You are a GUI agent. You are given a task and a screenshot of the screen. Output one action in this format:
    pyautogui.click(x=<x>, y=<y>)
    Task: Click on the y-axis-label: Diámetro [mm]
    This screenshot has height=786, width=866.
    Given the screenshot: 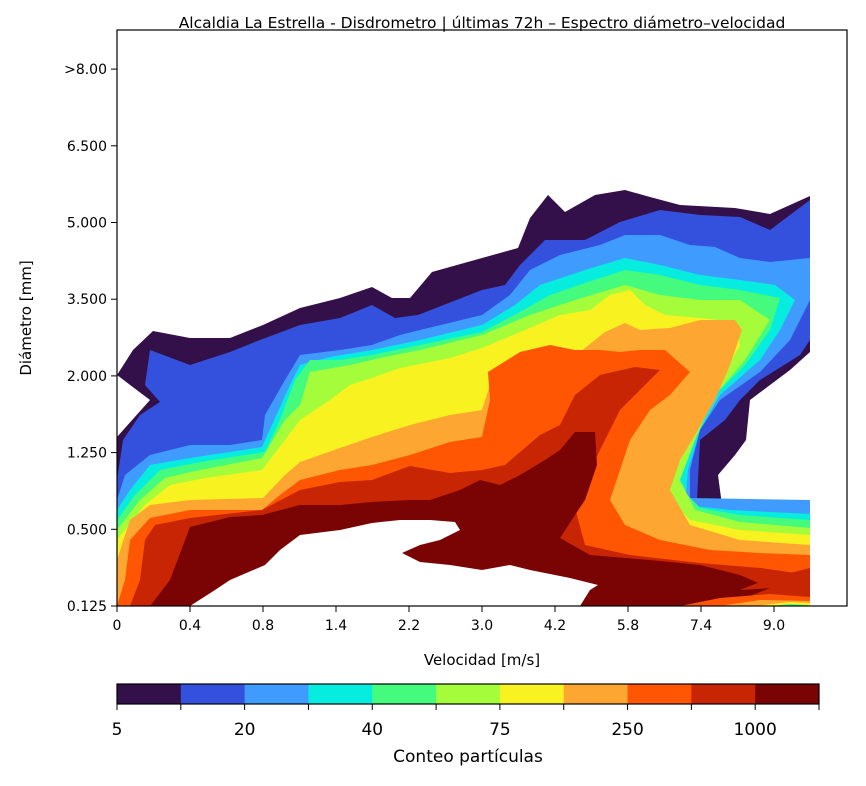 What is the action you would take?
    pyautogui.click(x=26, y=317)
    